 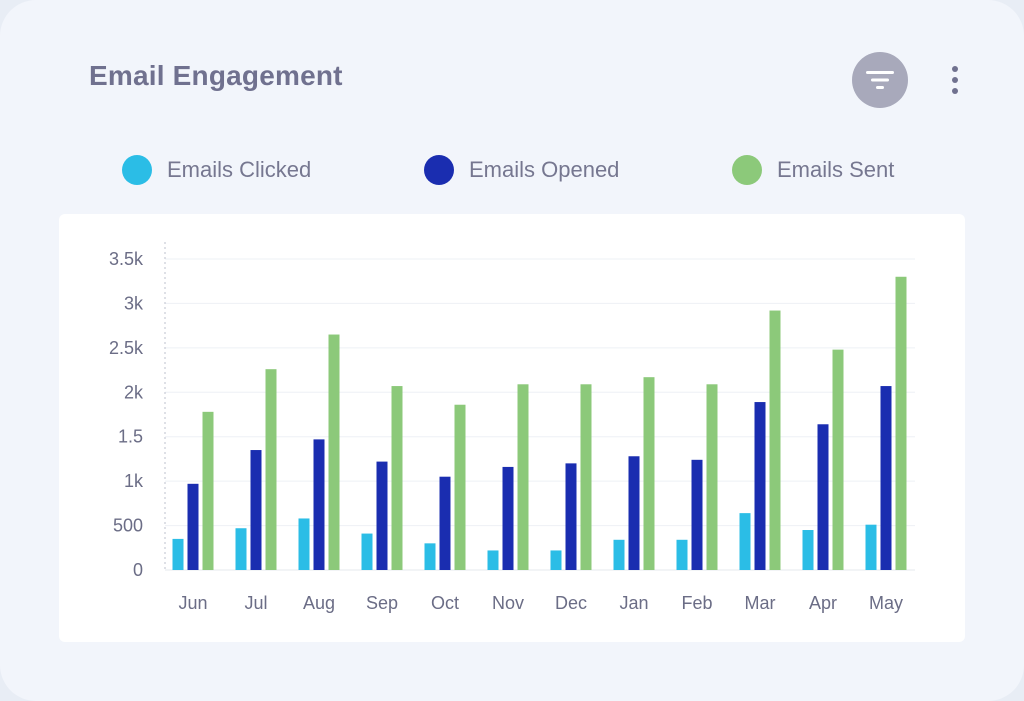 I want to click on y-tick-label: 500, so click(x=128, y=526).